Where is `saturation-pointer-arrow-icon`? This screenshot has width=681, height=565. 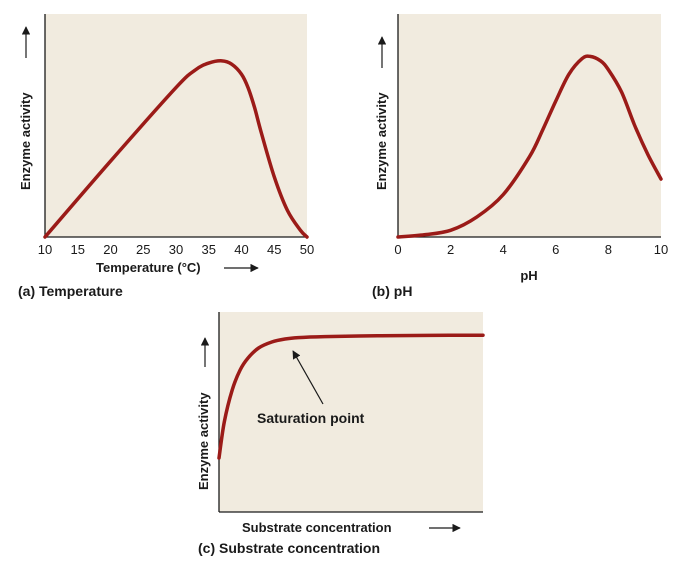 saturation-pointer-arrow-icon is located at coordinates (308, 377).